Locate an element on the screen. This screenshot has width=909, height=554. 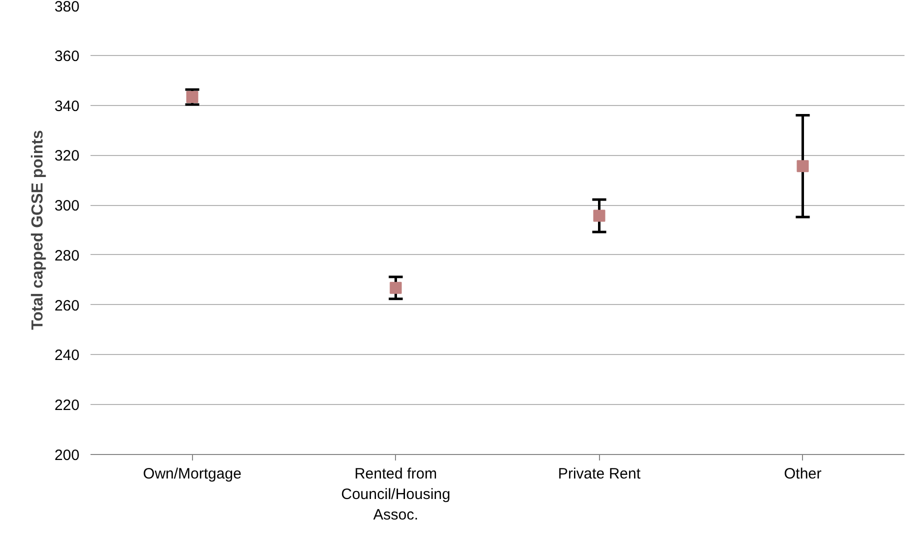
x-tick-label: Rented from Council/Housing Assoc. is located at coordinates (395, 495).